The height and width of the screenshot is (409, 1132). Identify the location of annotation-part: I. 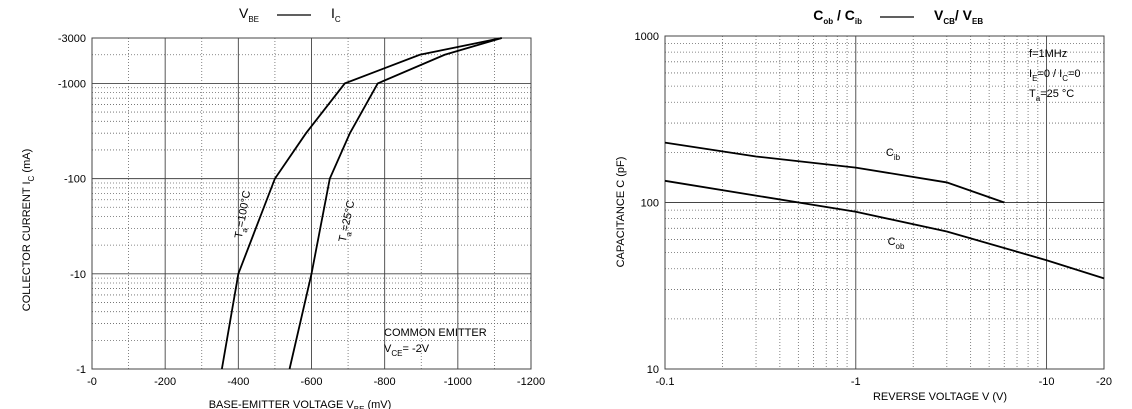
(1030, 74).